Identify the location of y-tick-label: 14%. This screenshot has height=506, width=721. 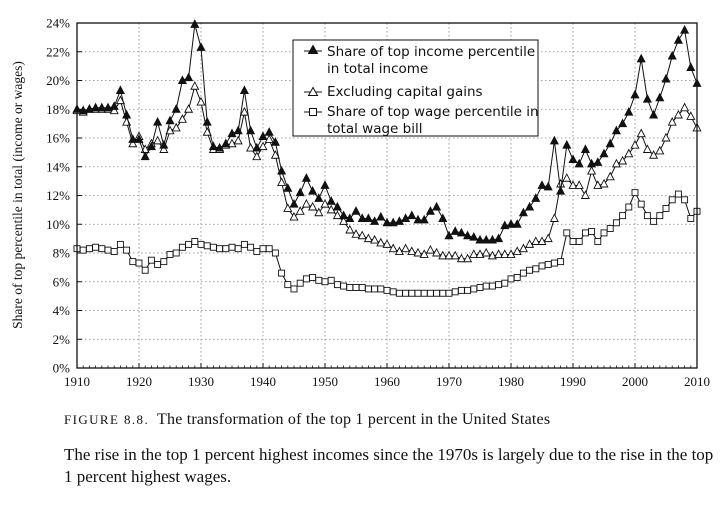
(58, 166).